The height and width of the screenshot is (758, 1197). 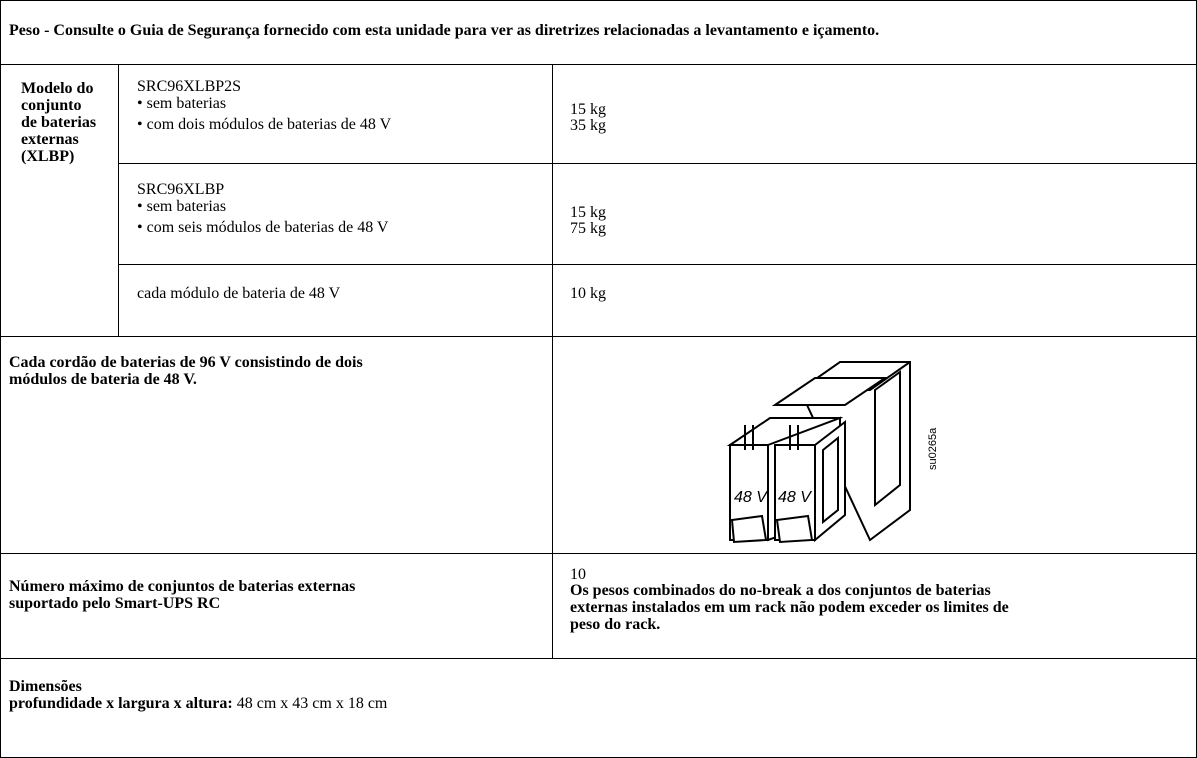 What do you see at coordinates (103, 379) in the screenshot?
I see `string-label: módulos de bateria de 48 V.` at bounding box center [103, 379].